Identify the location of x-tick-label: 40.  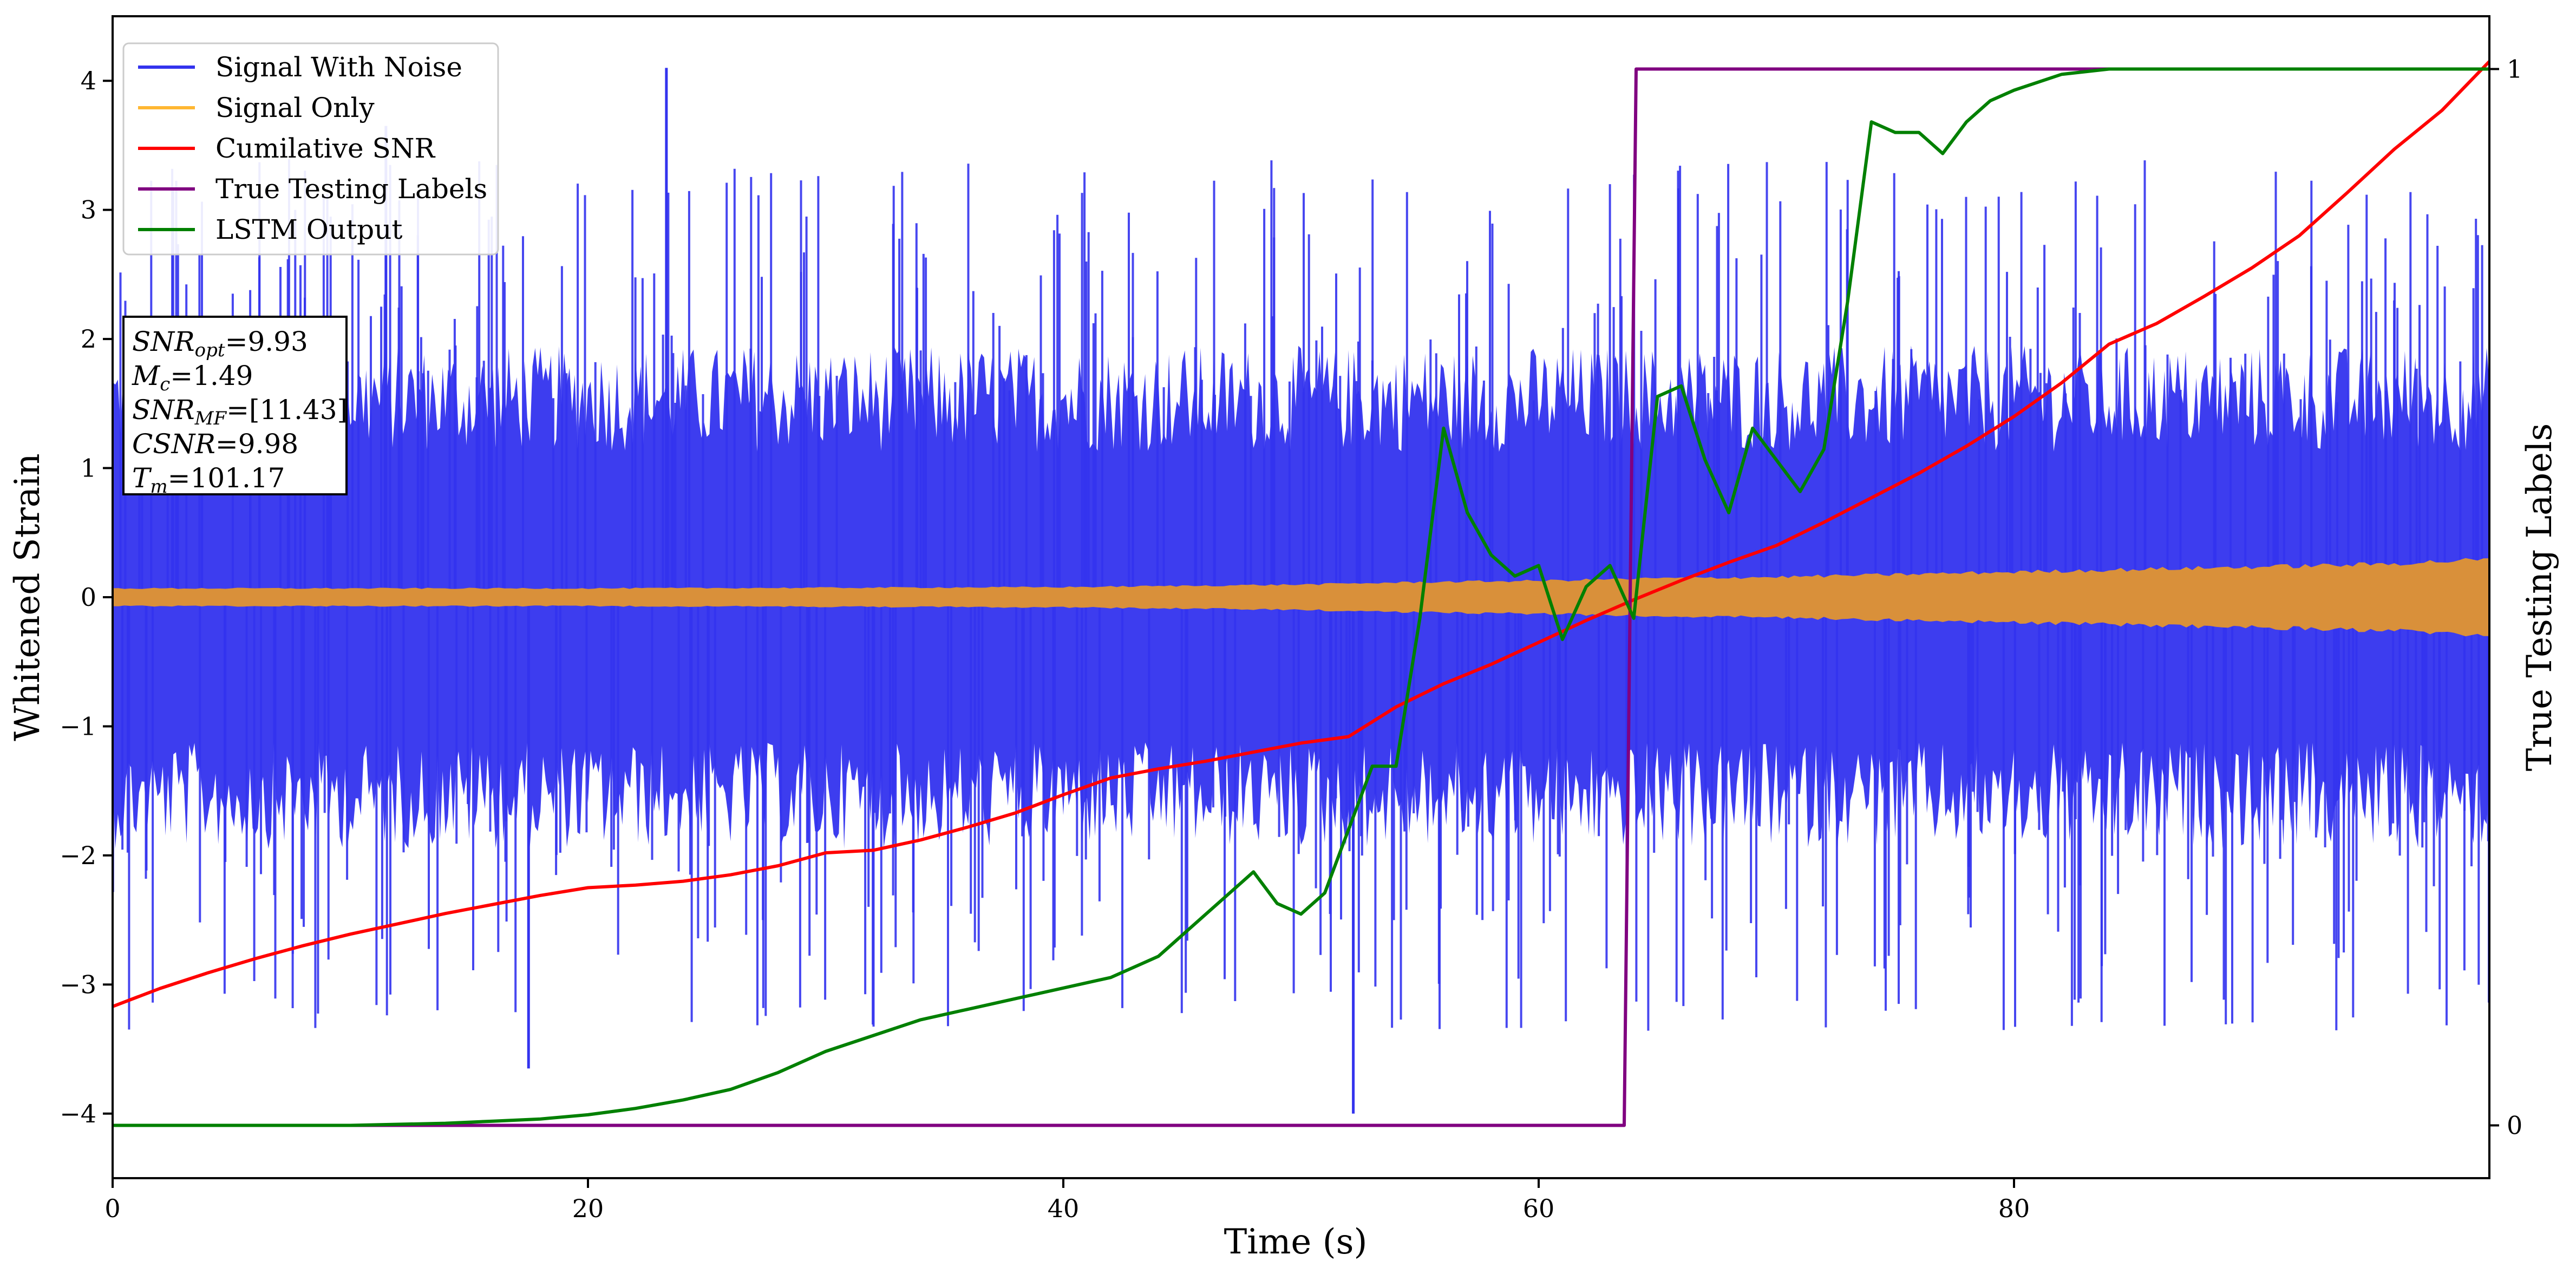
(1064, 1208).